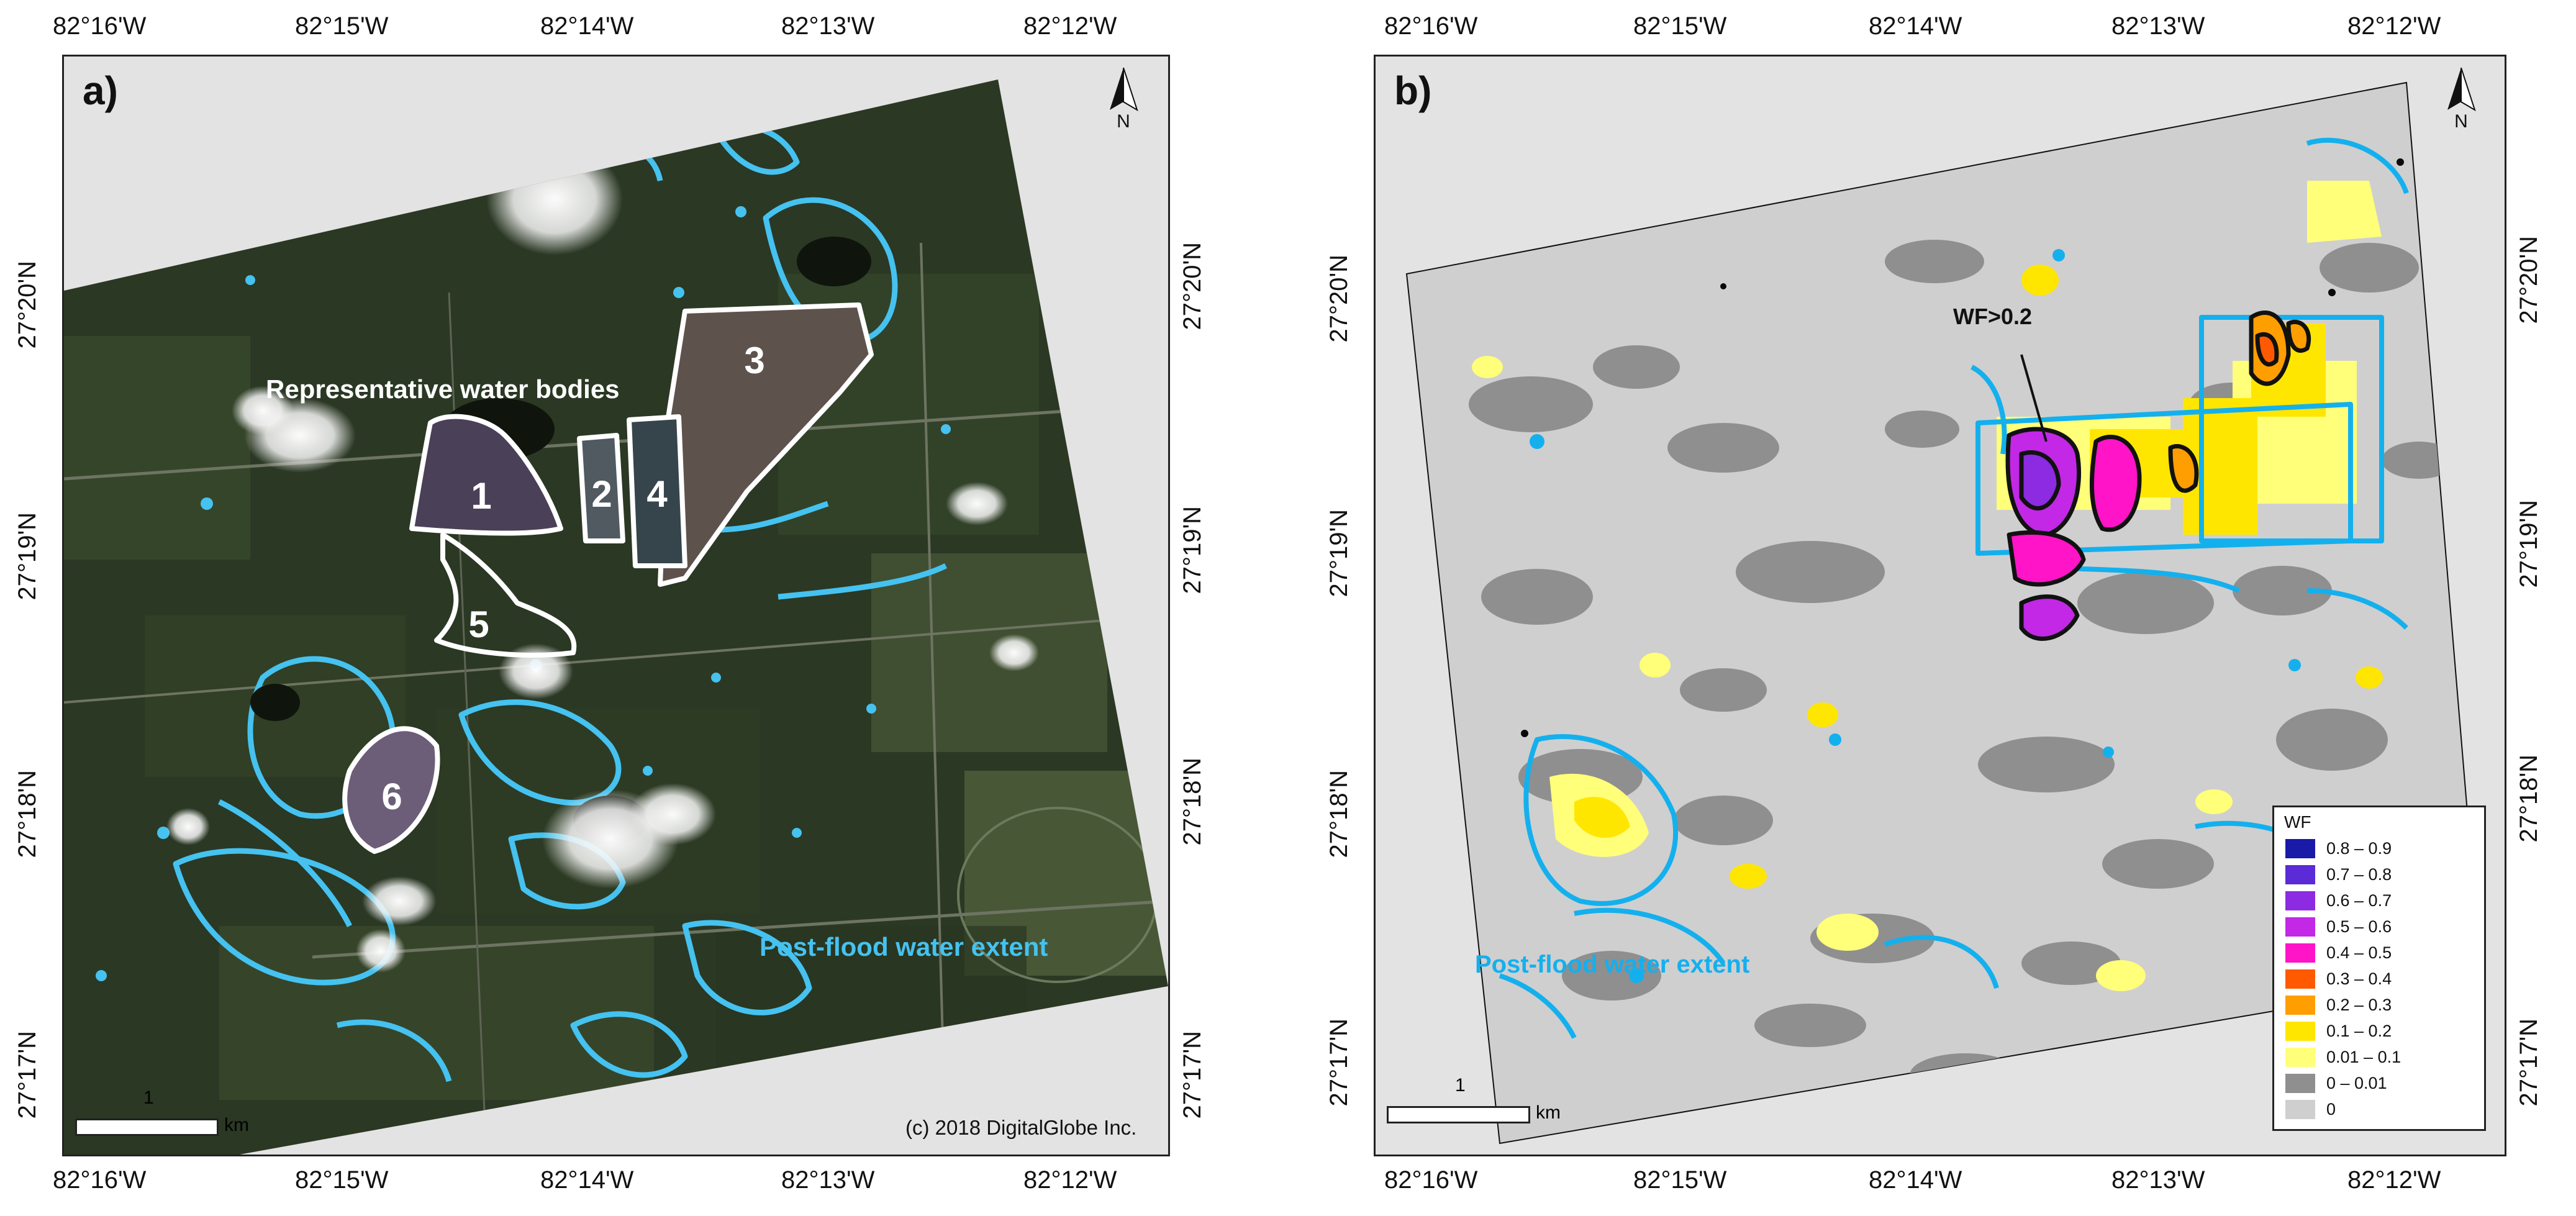 This screenshot has width=2576, height=1216. What do you see at coordinates (443, 389) in the screenshot?
I see `annotation-water-bodies: Representative water bodies` at bounding box center [443, 389].